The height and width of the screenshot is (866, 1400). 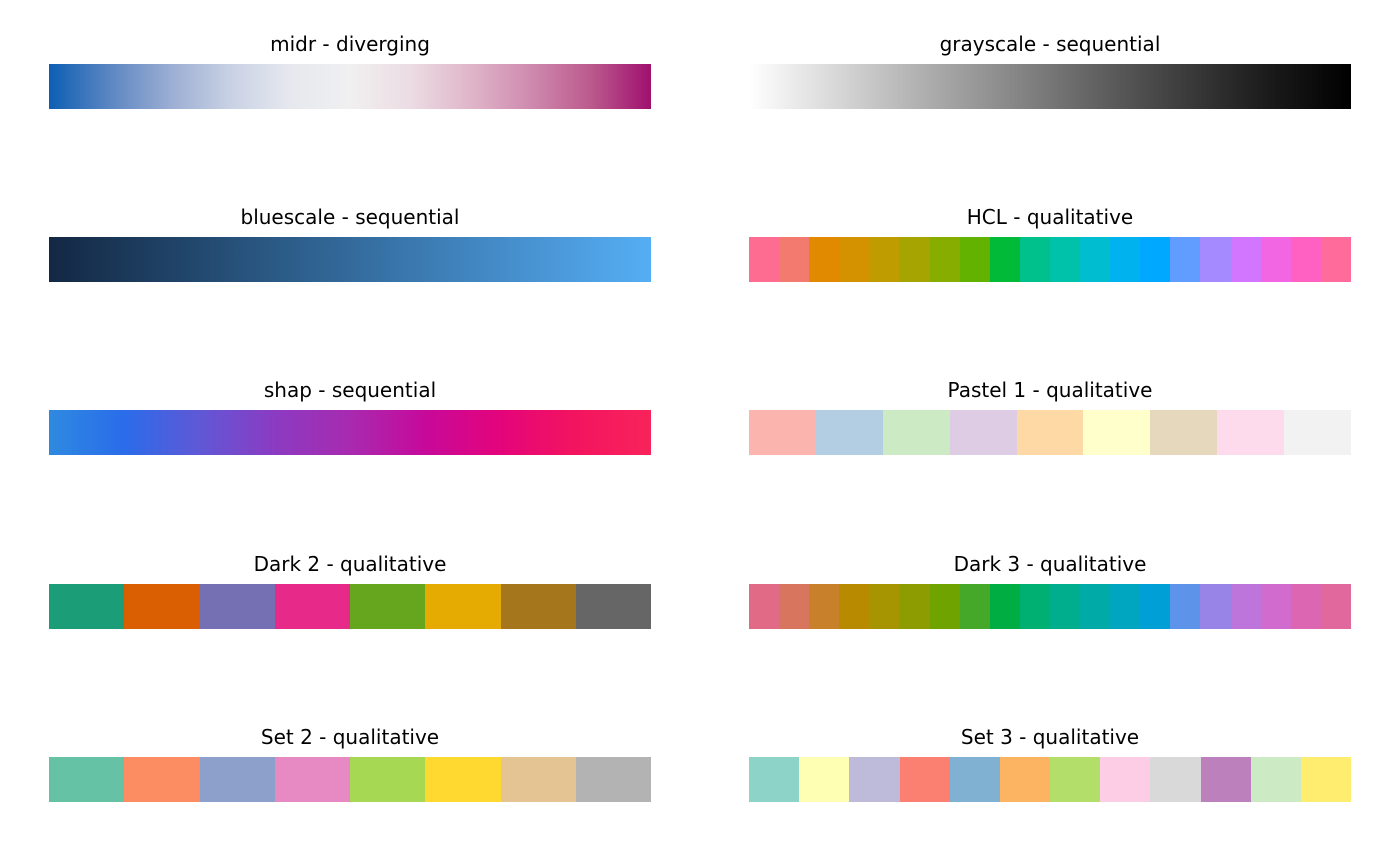 What do you see at coordinates (350, 390) in the screenshot?
I see `palette-title: shap - sequential` at bounding box center [350, 390].